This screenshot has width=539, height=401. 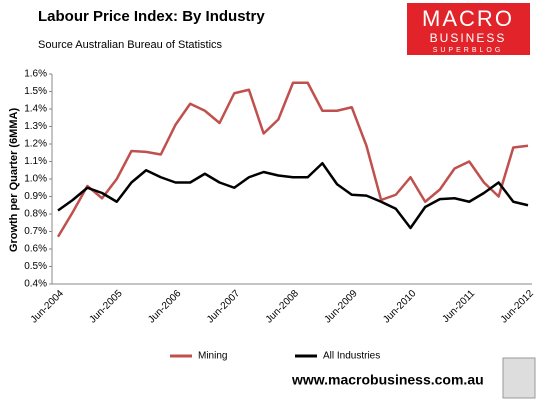 I want to click on chart-subtitle: Source Australian Bureau of Statistics, so click(x=130, y=45).